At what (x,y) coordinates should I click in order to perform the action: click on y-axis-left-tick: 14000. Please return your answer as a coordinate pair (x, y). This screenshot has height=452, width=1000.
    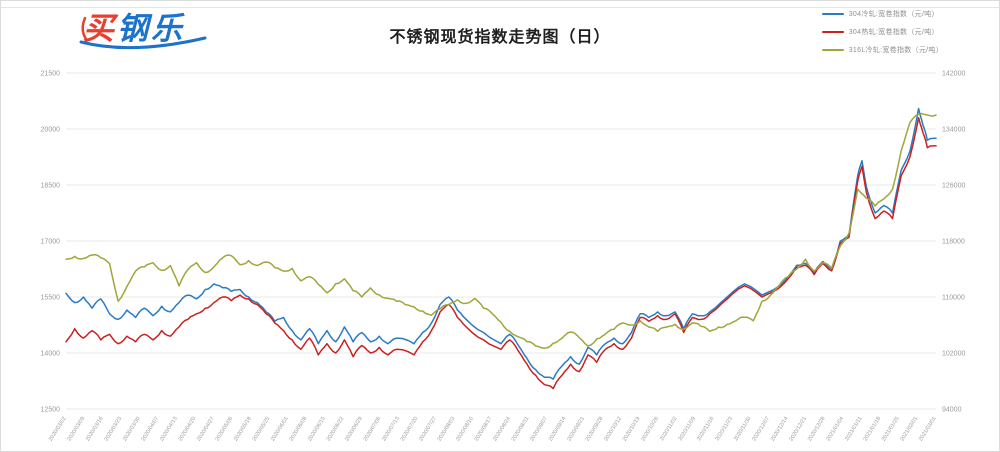
    Looking at the image, I should click on (51, 354).